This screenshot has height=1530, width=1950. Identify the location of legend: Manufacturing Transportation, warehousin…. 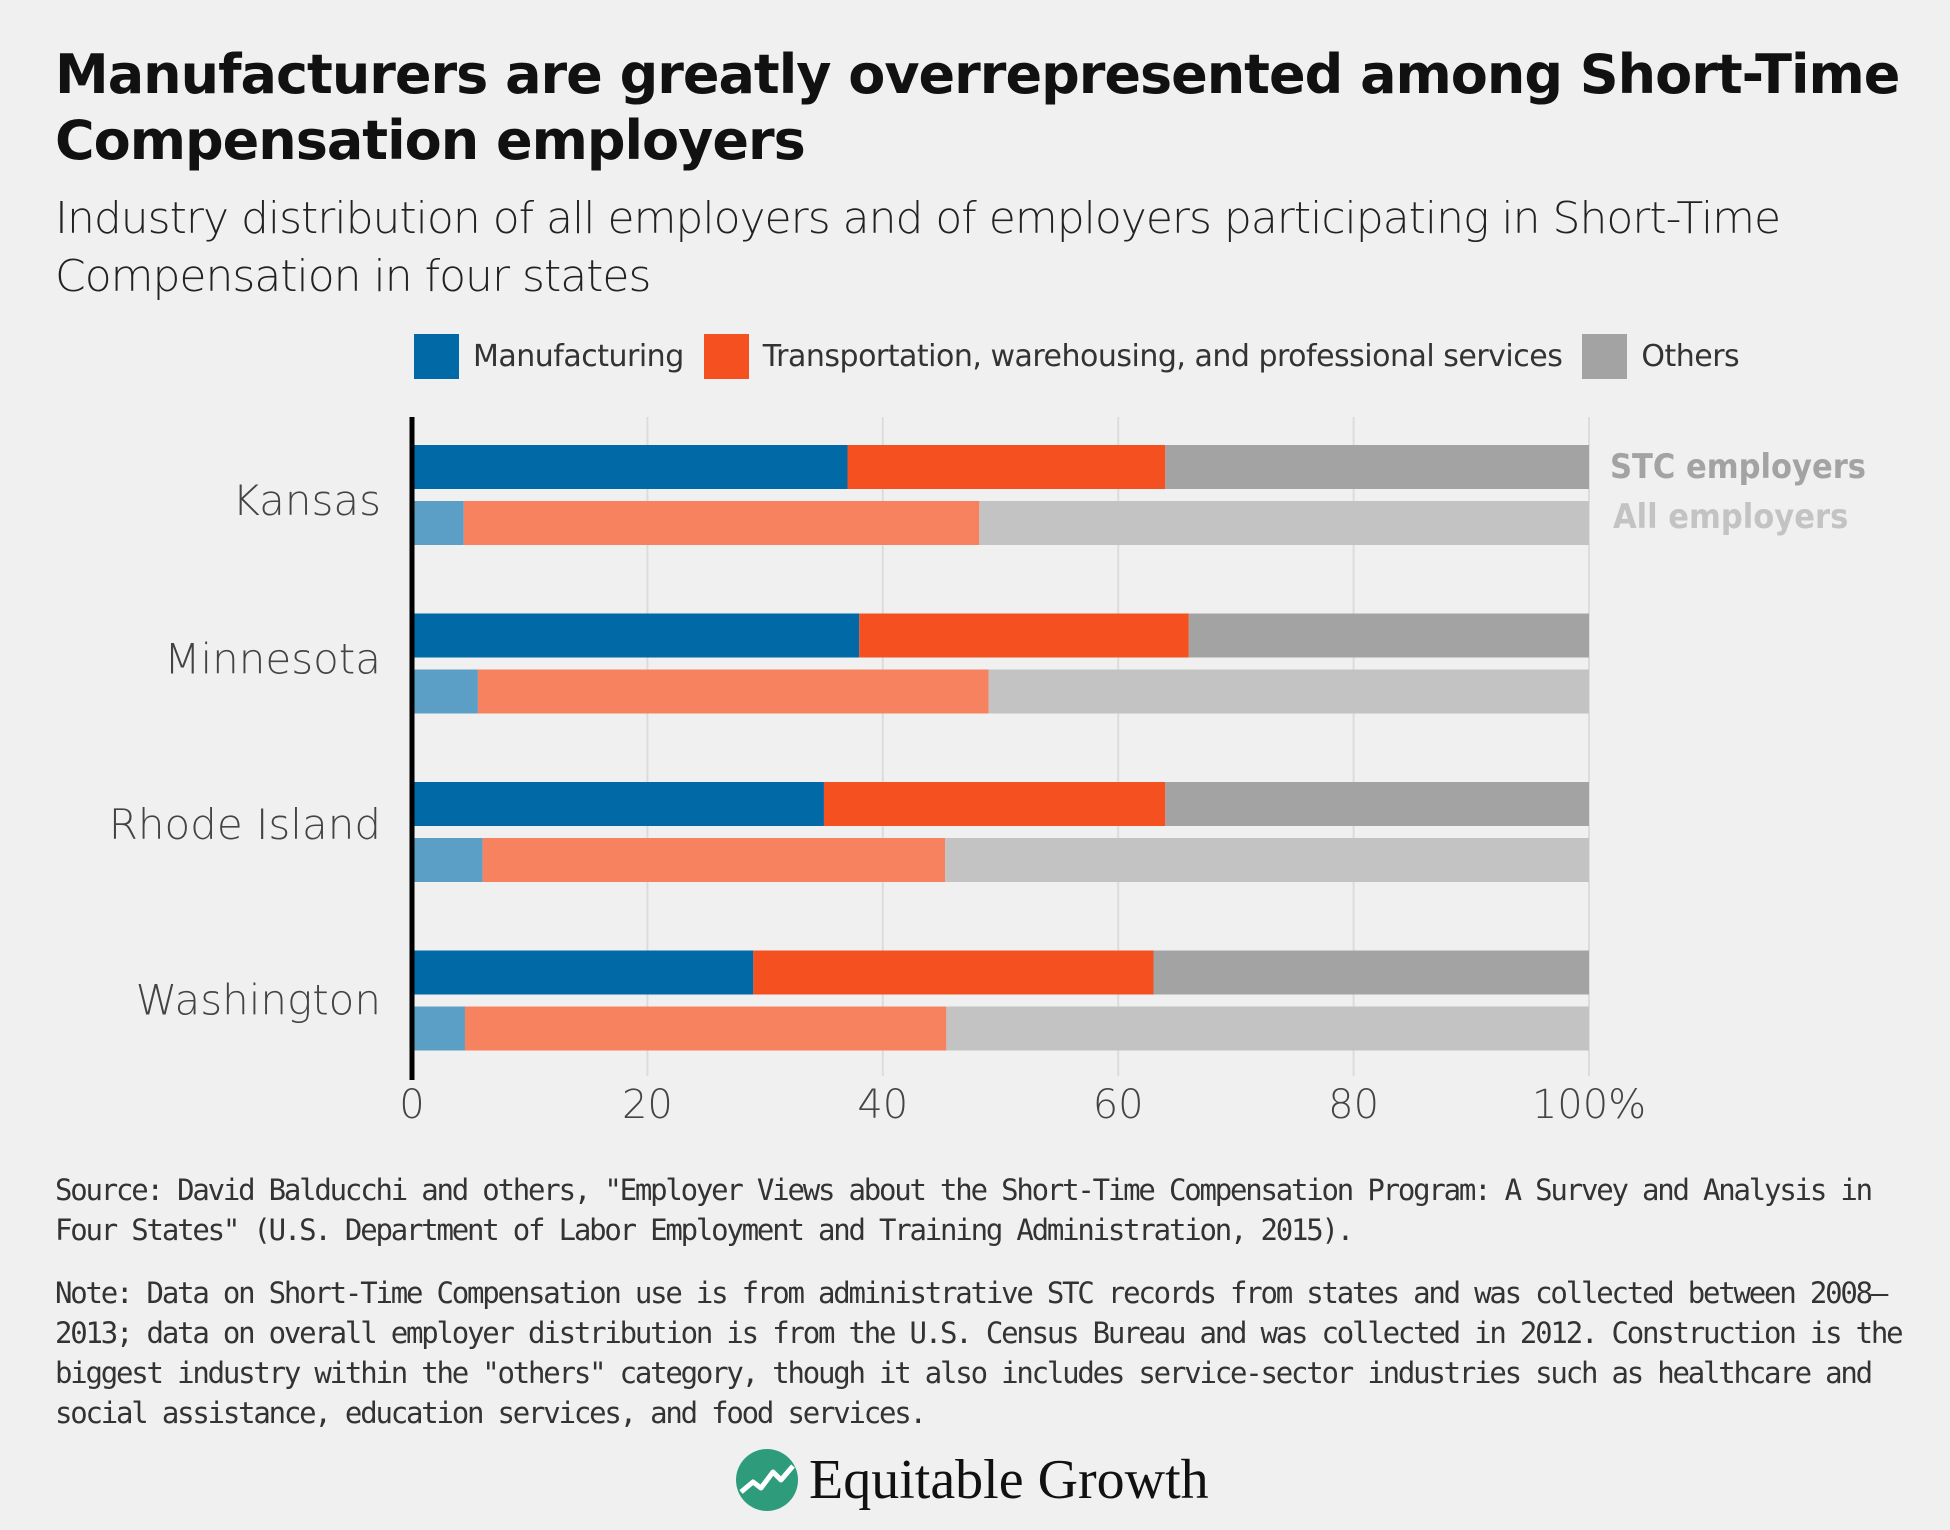
(1086, 356).